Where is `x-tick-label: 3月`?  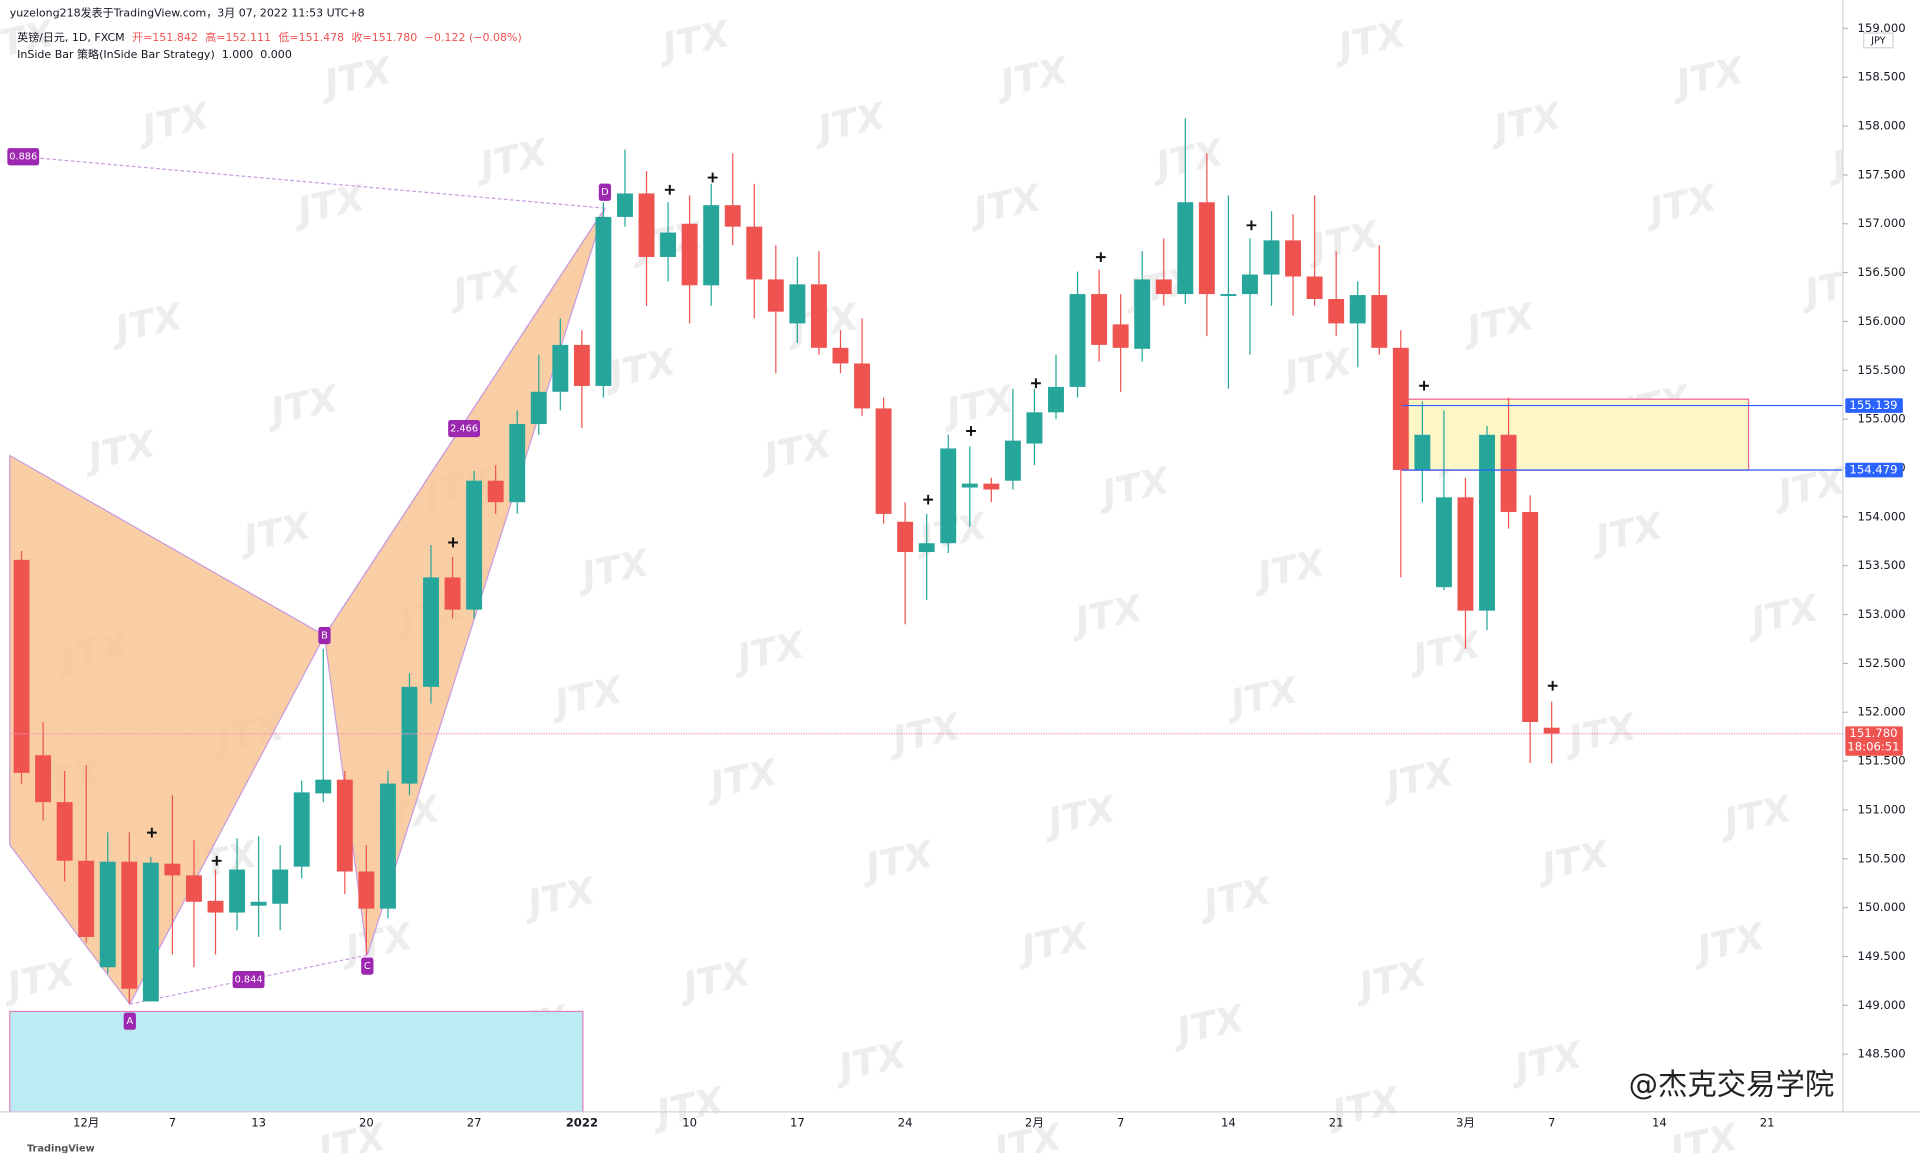 x-tick-label: 3月 is located at coordinates (1465, 1122).